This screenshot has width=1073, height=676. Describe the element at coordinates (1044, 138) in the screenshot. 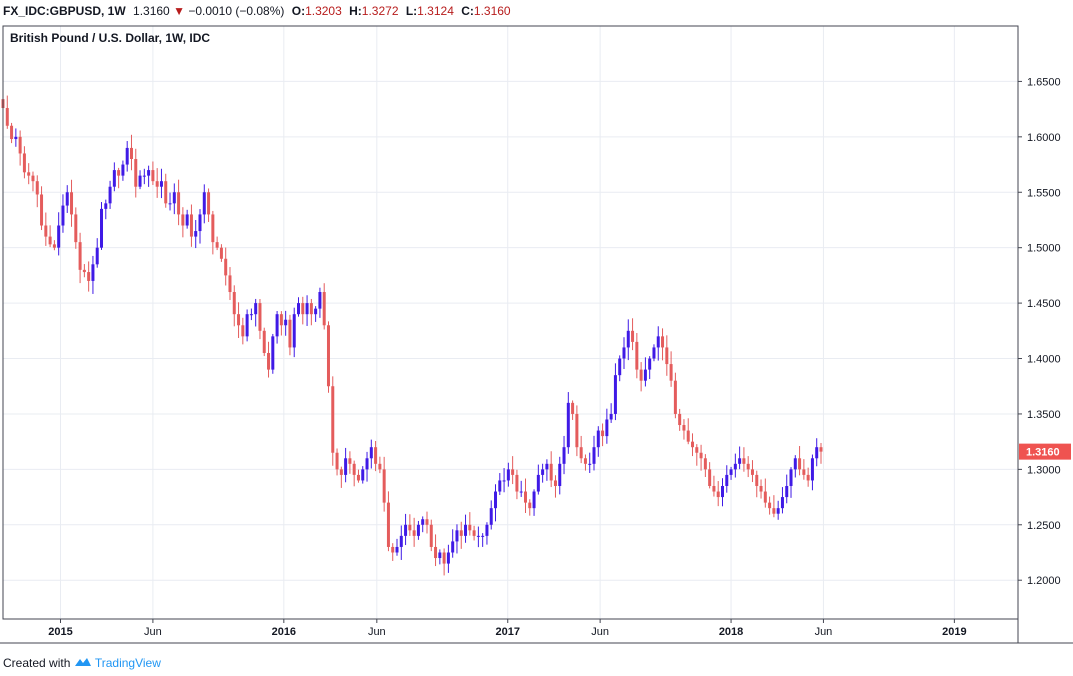

I see `y-tick-label: 1.6000` at that location.